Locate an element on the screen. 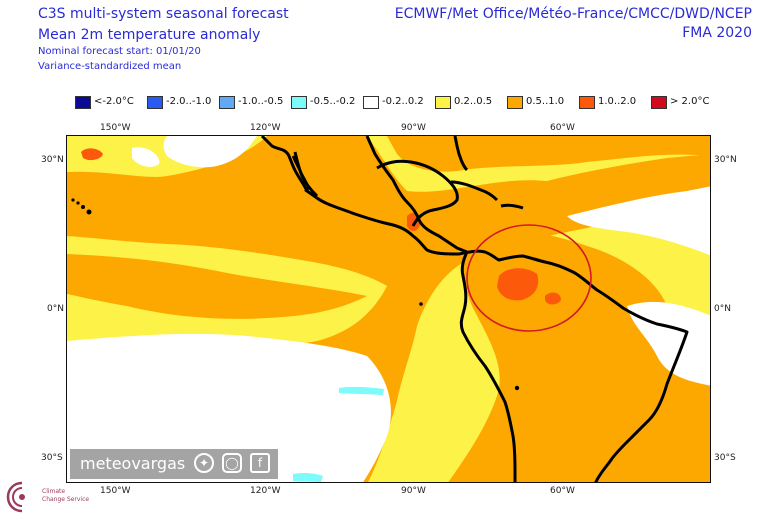 This screenshot has width=760, height=521. legend-label: 1.0..2.0 is located at coordinates (617, 101).